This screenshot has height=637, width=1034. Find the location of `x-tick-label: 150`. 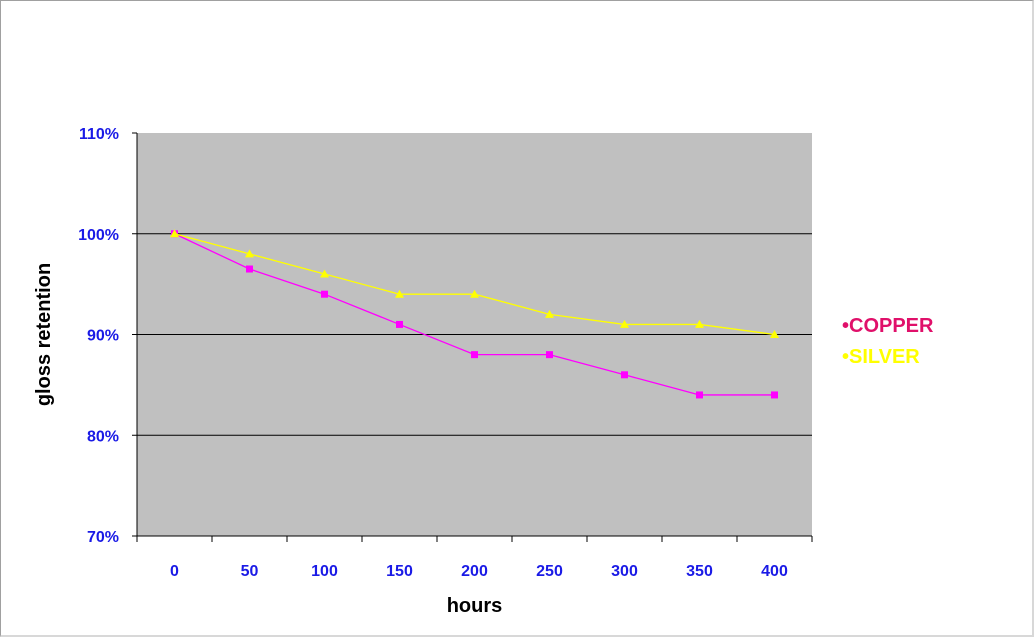

x-tick-label: 150 is located at coordinates (399, 571).